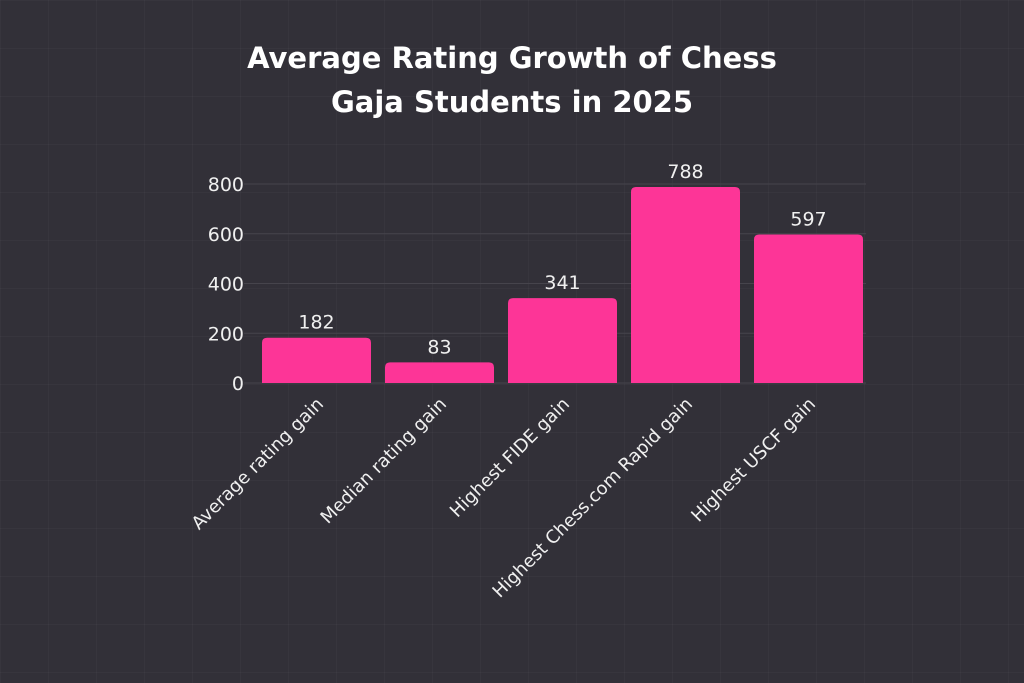  What do you see at coordinates (439, 347) in the screenshot?
I see `data-label: 83` at bounding box center [439, 347].